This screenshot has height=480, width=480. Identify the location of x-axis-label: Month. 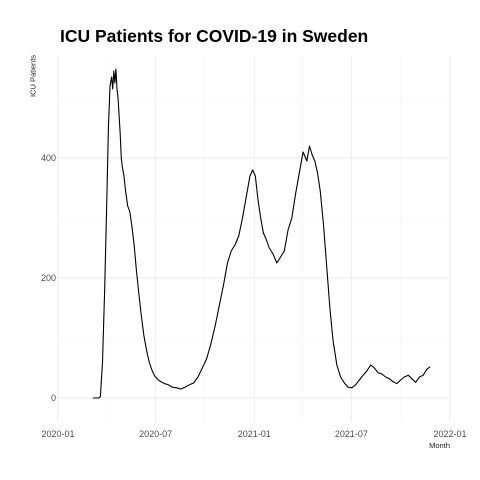
(439, 445).